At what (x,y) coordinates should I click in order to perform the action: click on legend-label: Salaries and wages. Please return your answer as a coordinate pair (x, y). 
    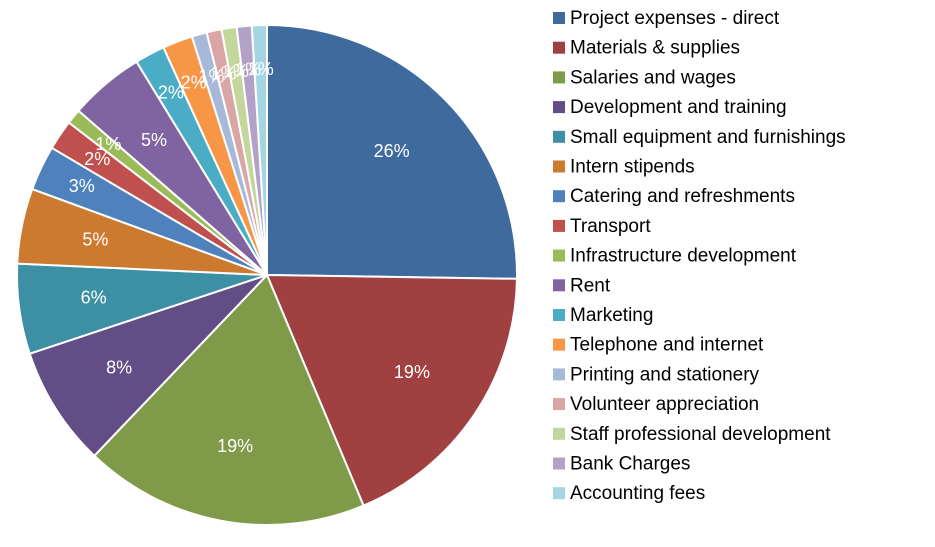
    Looking at the image, I should click on (653, 77).